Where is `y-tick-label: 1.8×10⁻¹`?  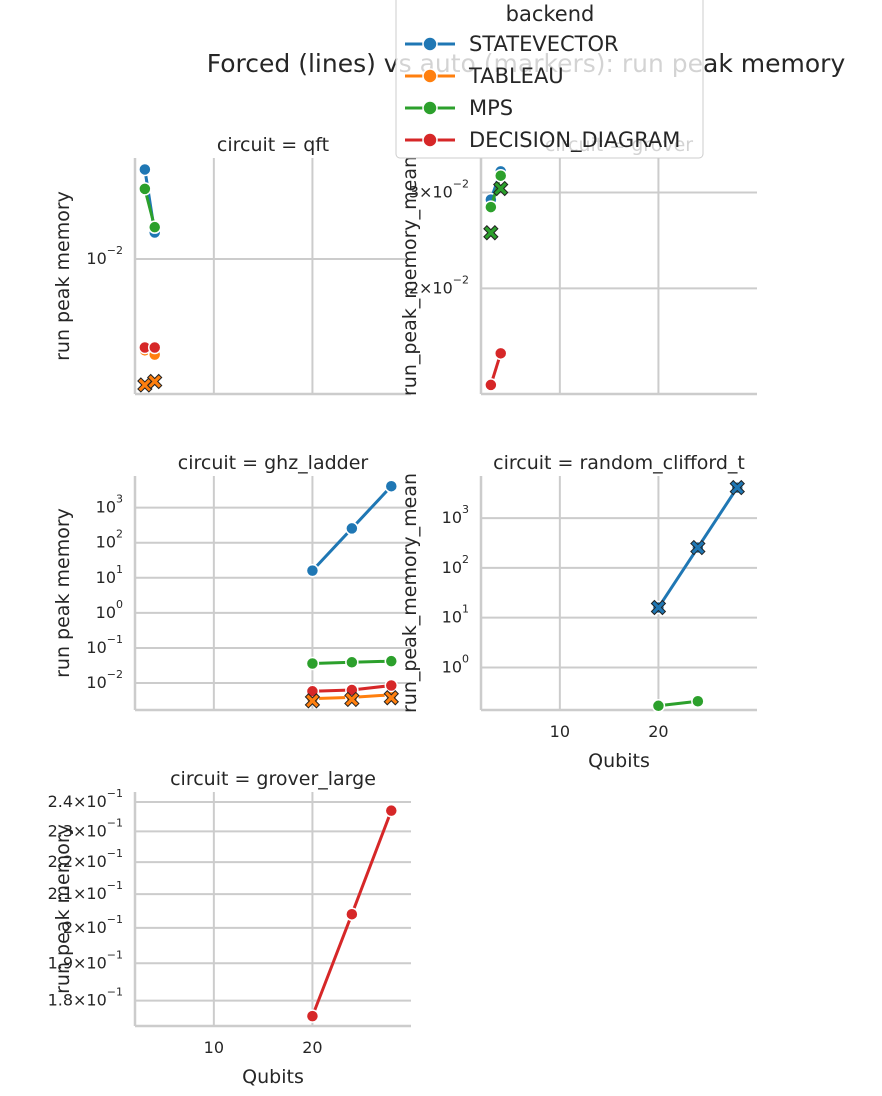
y-tick-label: 1.8×10⁻¹ is located at coordinates (85, 998).